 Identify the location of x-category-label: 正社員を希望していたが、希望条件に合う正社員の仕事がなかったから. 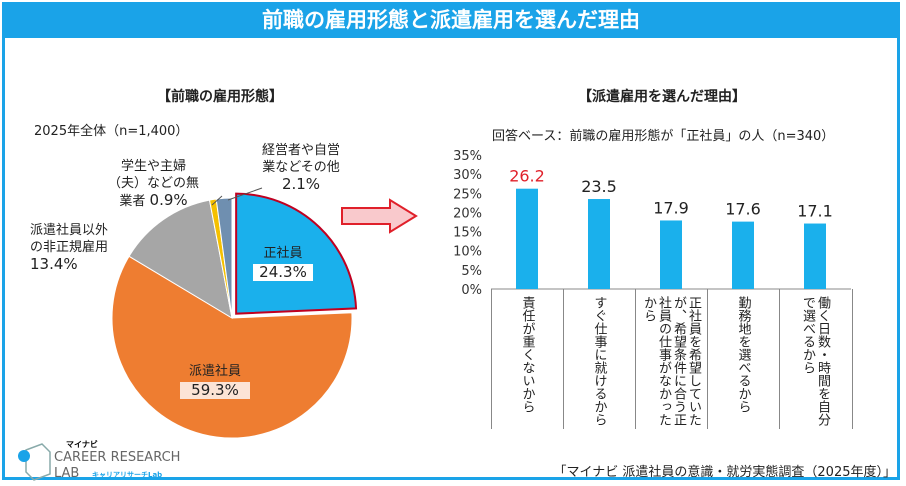
(671, 361).